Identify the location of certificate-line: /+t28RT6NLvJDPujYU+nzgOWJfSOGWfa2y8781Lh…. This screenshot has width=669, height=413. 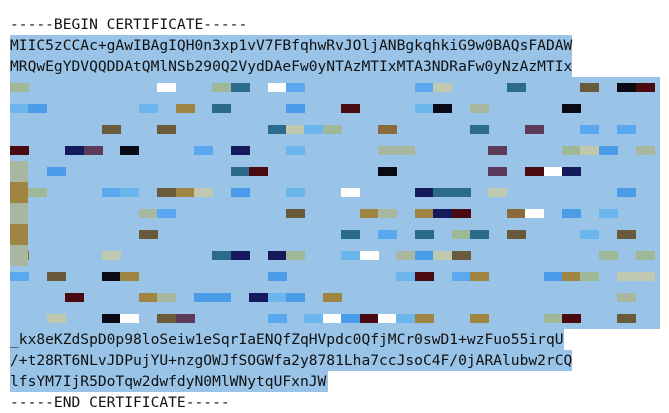
(291, 360).